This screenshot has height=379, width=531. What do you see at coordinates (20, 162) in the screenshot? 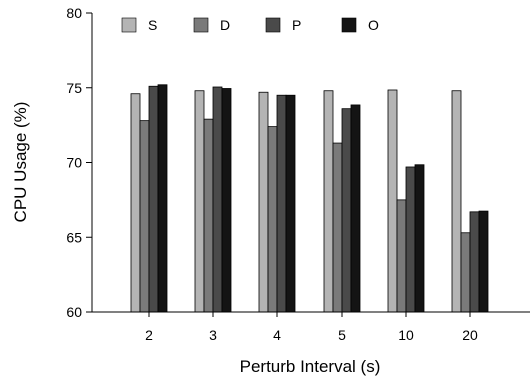
I see `y-axis-title: CPU Usage (%)` at bounding box center [20, 162].